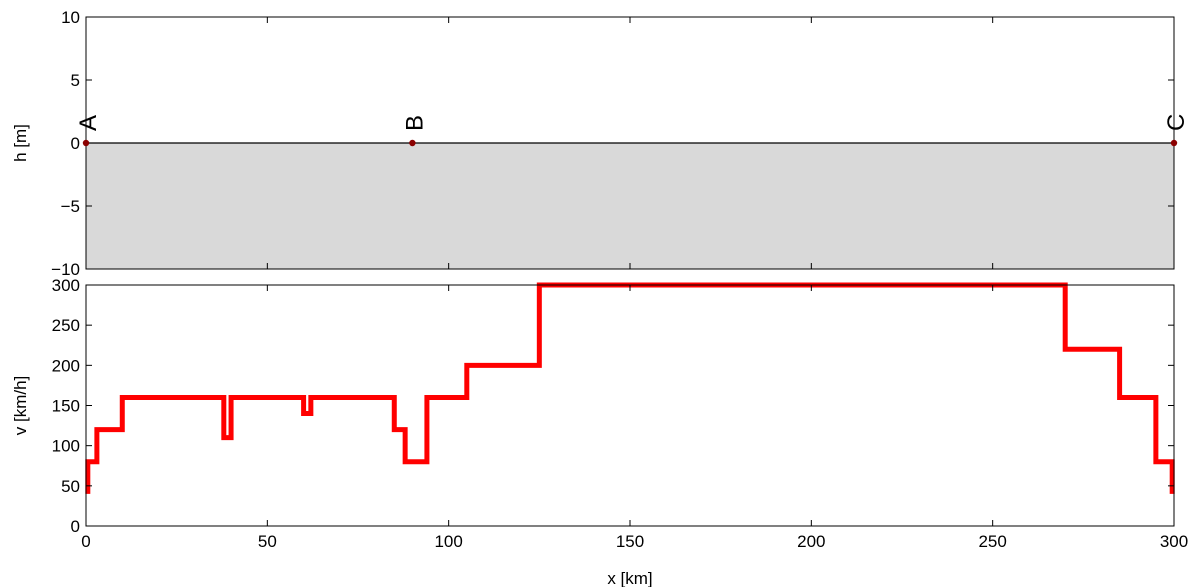 This screenshot has width=1199, height=587. What do you see at coordinates (66, 446) in the screenshot?
I see `y-tick-label: 100` at bounding box center [66, 446].